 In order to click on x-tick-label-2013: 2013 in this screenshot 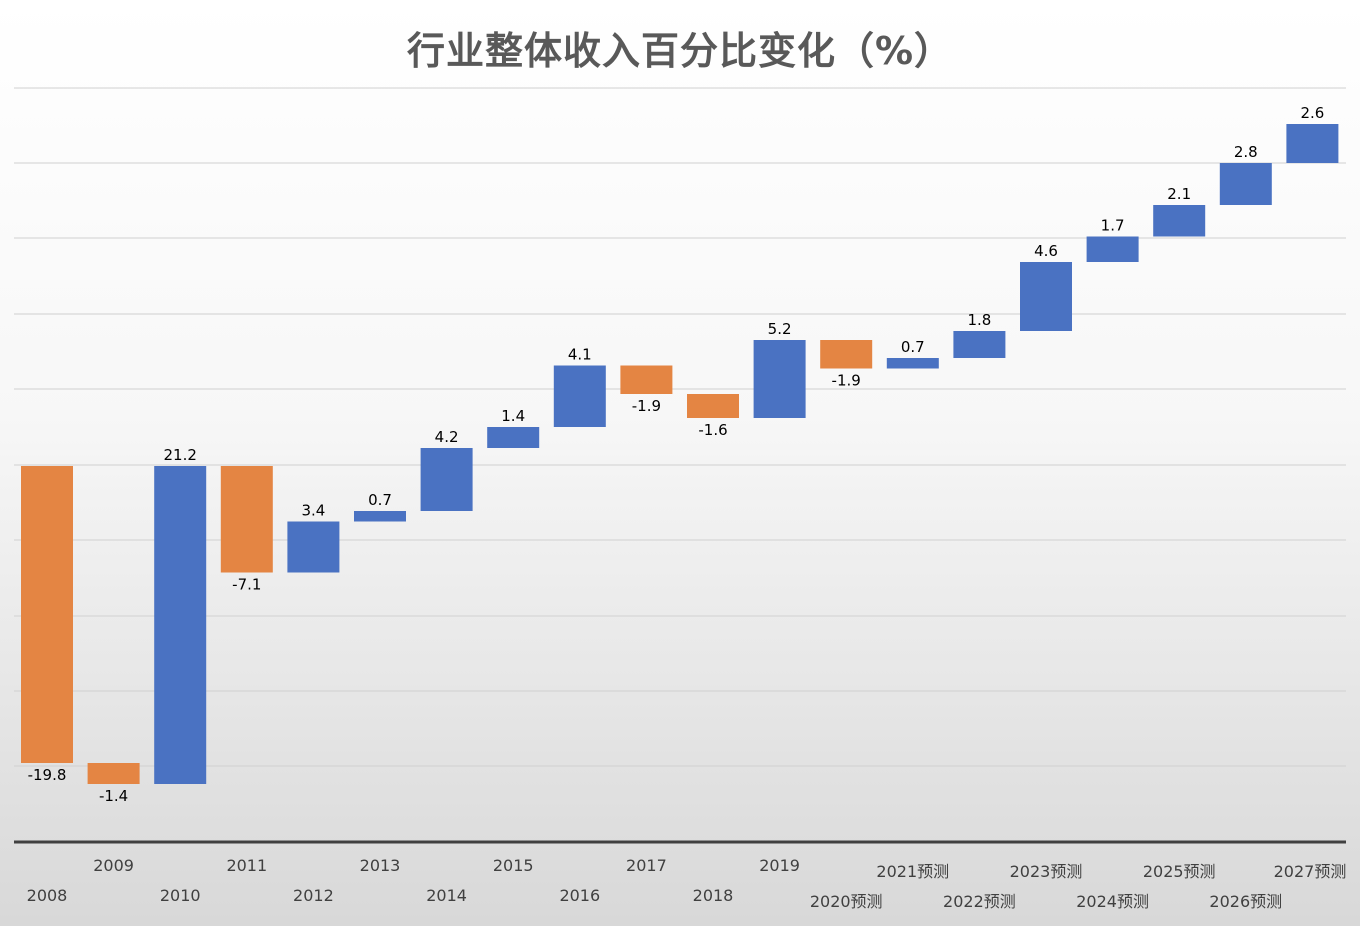, I will do `click(380, 865)`.